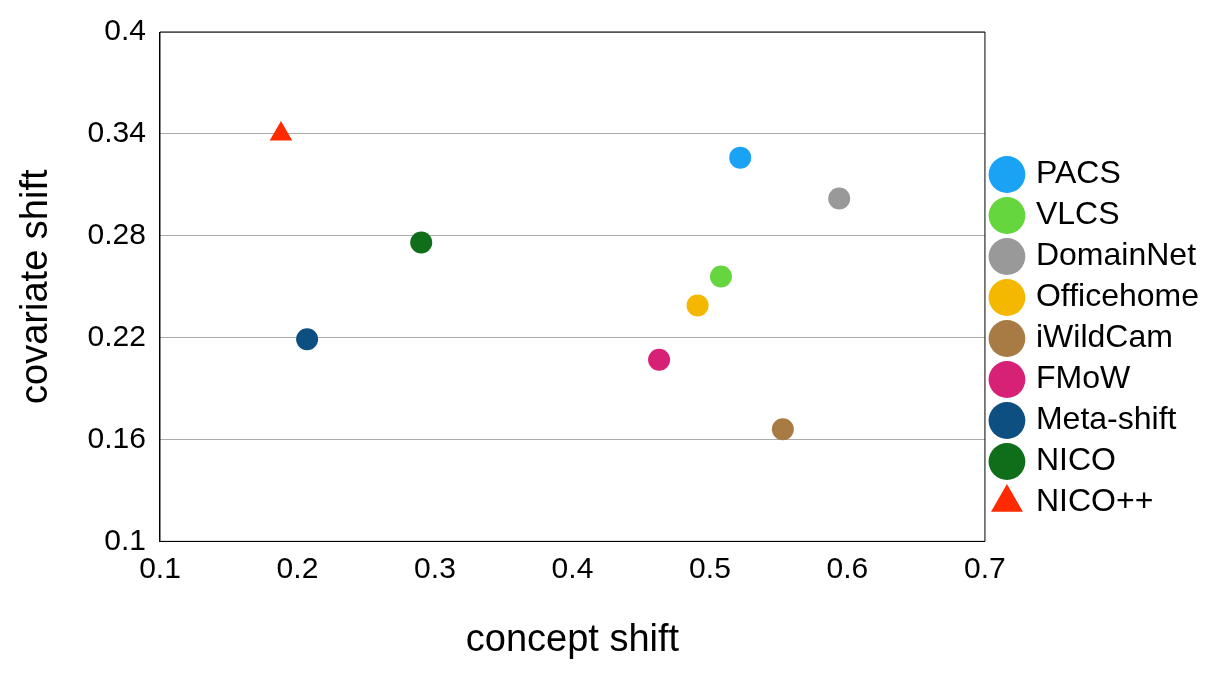  What do you see at coordinates (572, 637) in the screenshot?
I see `x-axis-title: concept shift` at bounding box center [572, 637].